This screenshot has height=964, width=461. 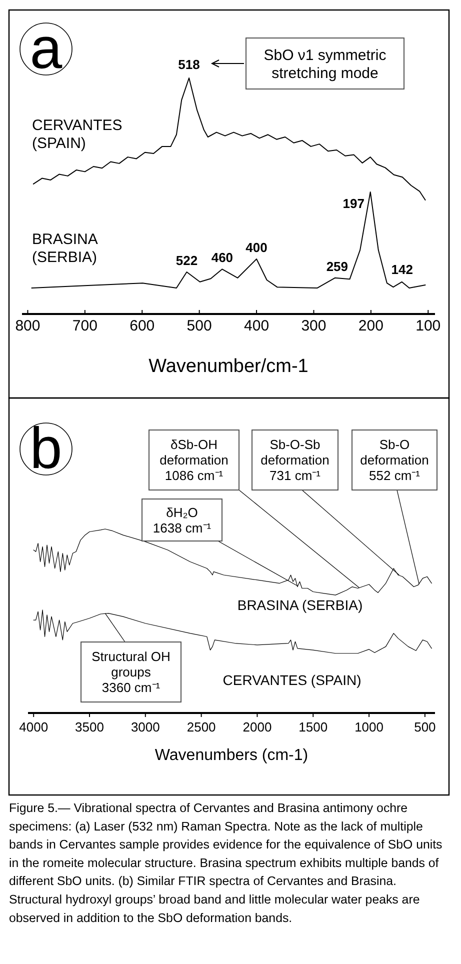 What do you see at coordinates (257, 326) in the screenshot?
I see `x-tick-label: 400` at bounding box center [257, 326].